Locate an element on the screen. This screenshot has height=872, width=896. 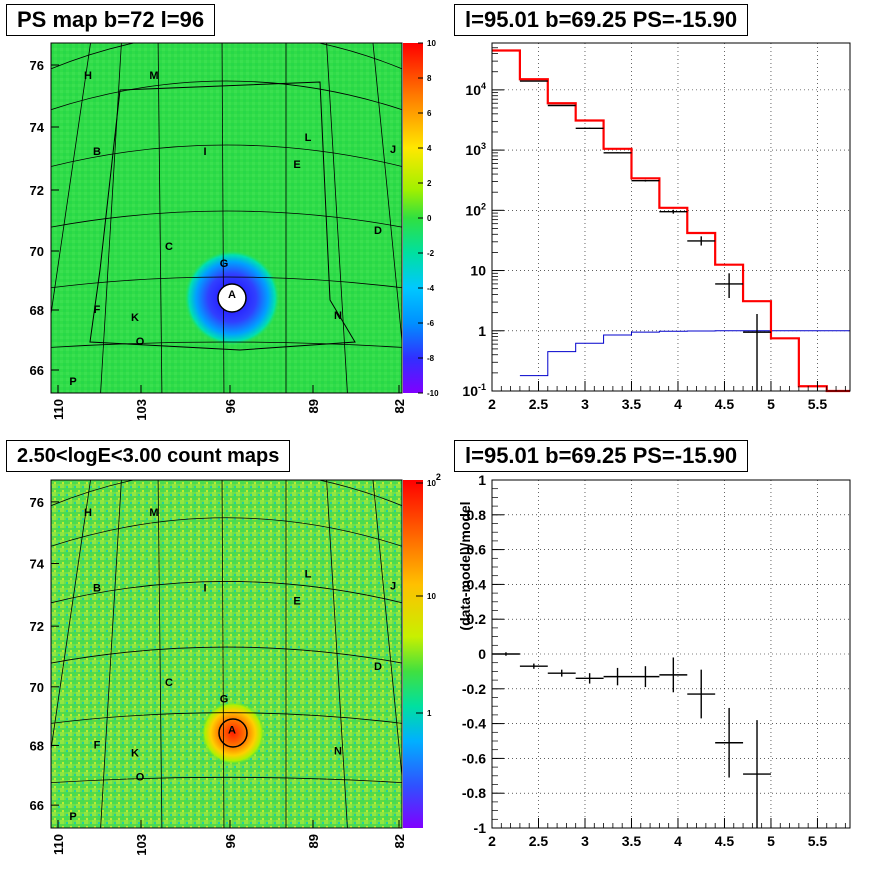
spectrum-x-tick-label: 5.5 is located at coordinates (818, 404).